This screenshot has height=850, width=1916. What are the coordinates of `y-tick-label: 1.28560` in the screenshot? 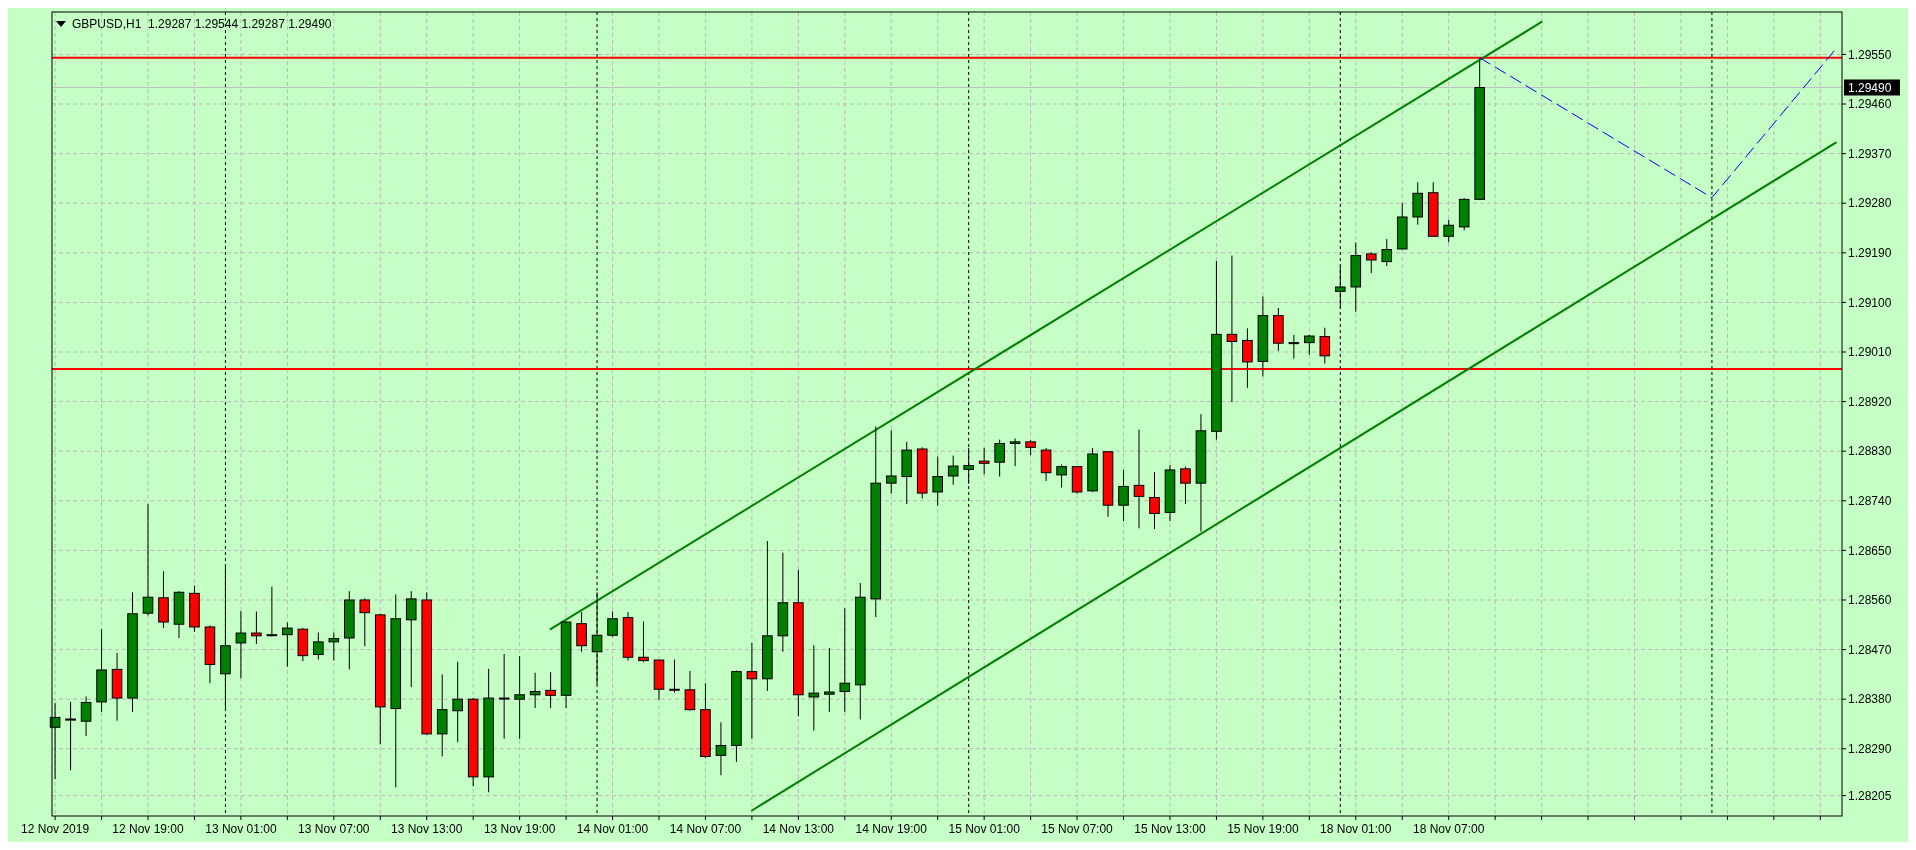 It's located at (1870, 600).